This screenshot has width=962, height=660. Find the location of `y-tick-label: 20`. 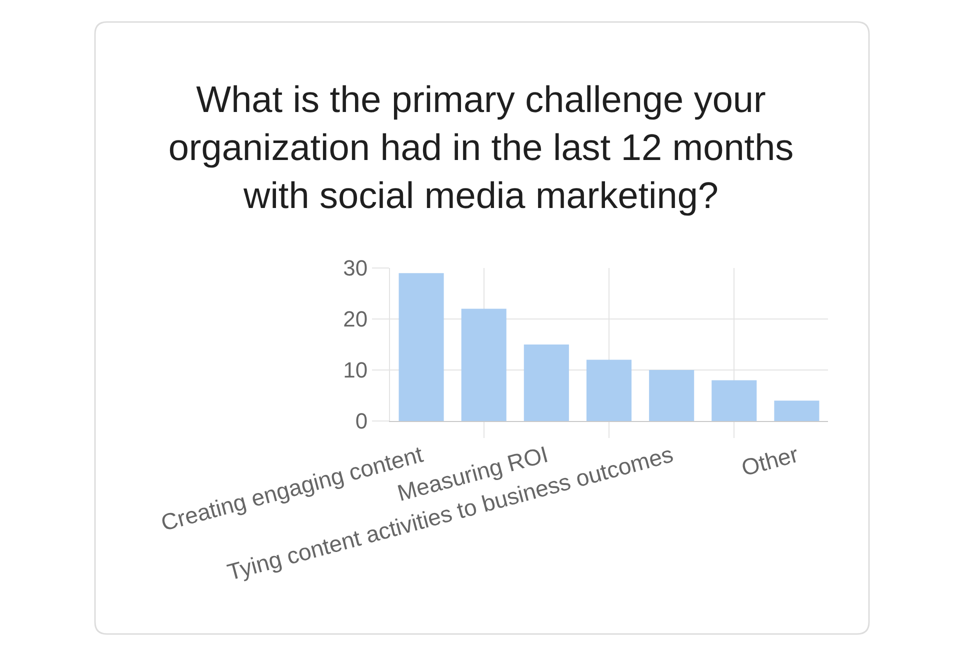

y-tick-label: 20 is located at coordinates (355, 319).